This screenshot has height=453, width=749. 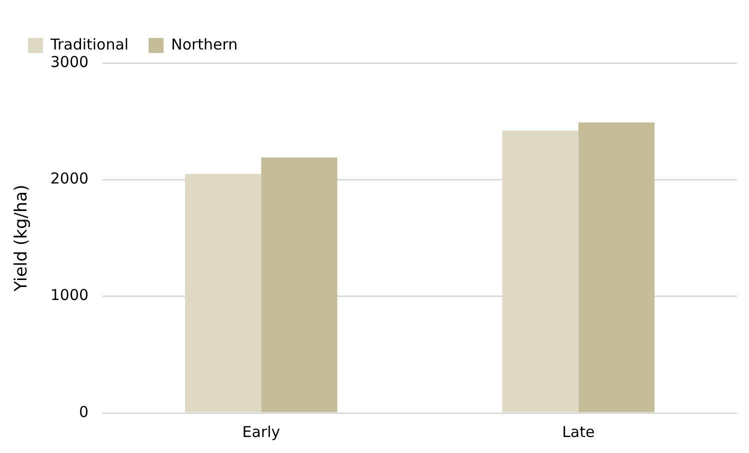 What do you see at coordinates (69, 295) in the screenshot?
I see `y-tick-label: 1000` at bounding box center [69, 295].